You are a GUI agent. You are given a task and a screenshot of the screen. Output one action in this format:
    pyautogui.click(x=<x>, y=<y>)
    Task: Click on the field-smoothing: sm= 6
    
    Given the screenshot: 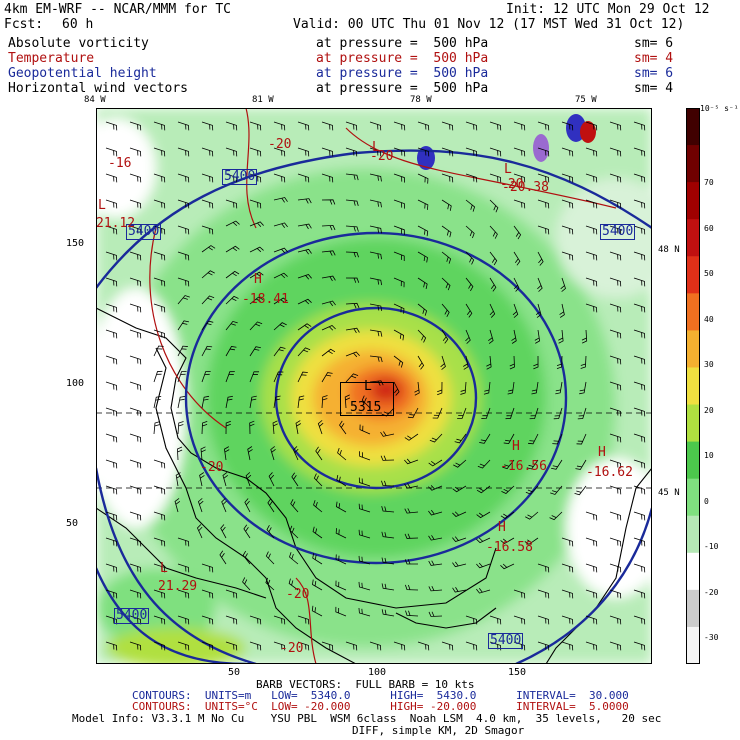 What is the action you would take?
    pyautogui.click(x=654, y=73)
    